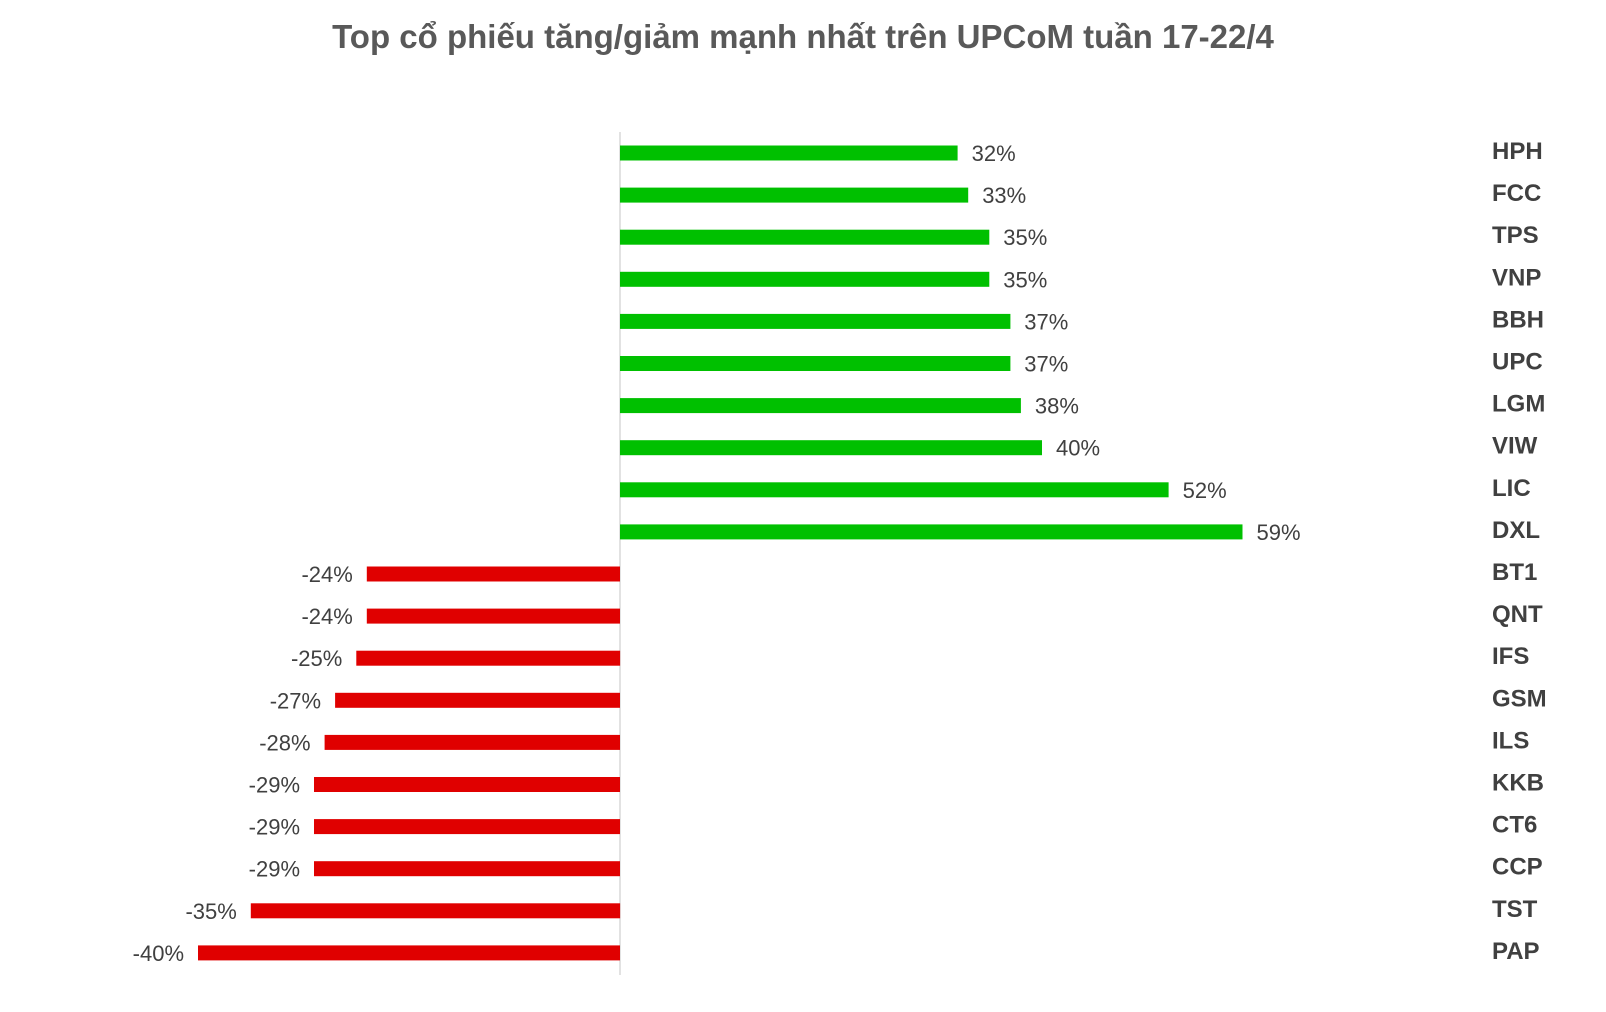  Describe the element at coordinates (1517, 867) in the screenshot. I see `category-label-ccp: CCP` at that location.